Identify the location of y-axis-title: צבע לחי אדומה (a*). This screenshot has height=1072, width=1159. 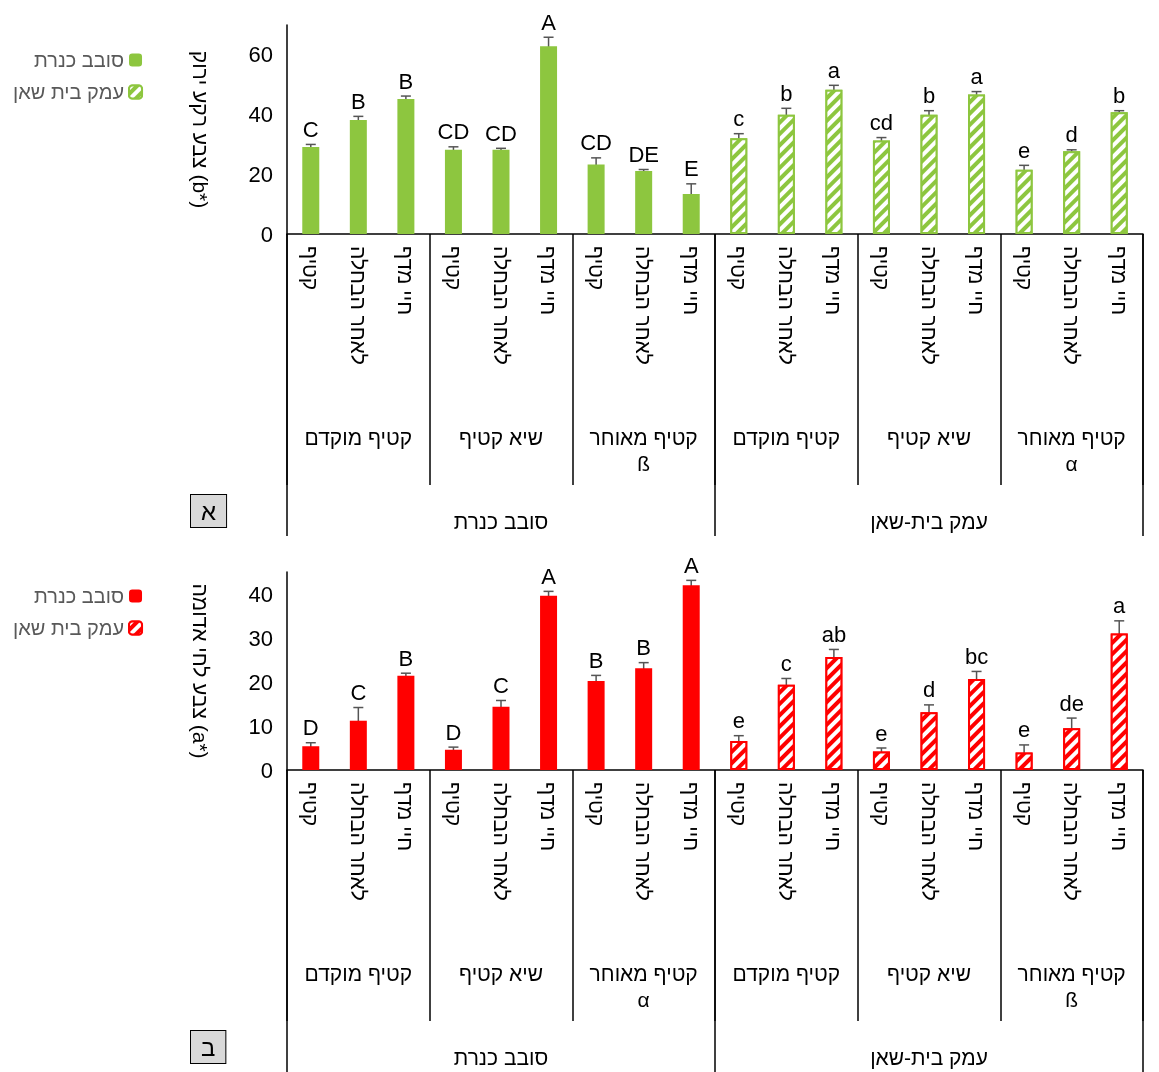
(200, 671).